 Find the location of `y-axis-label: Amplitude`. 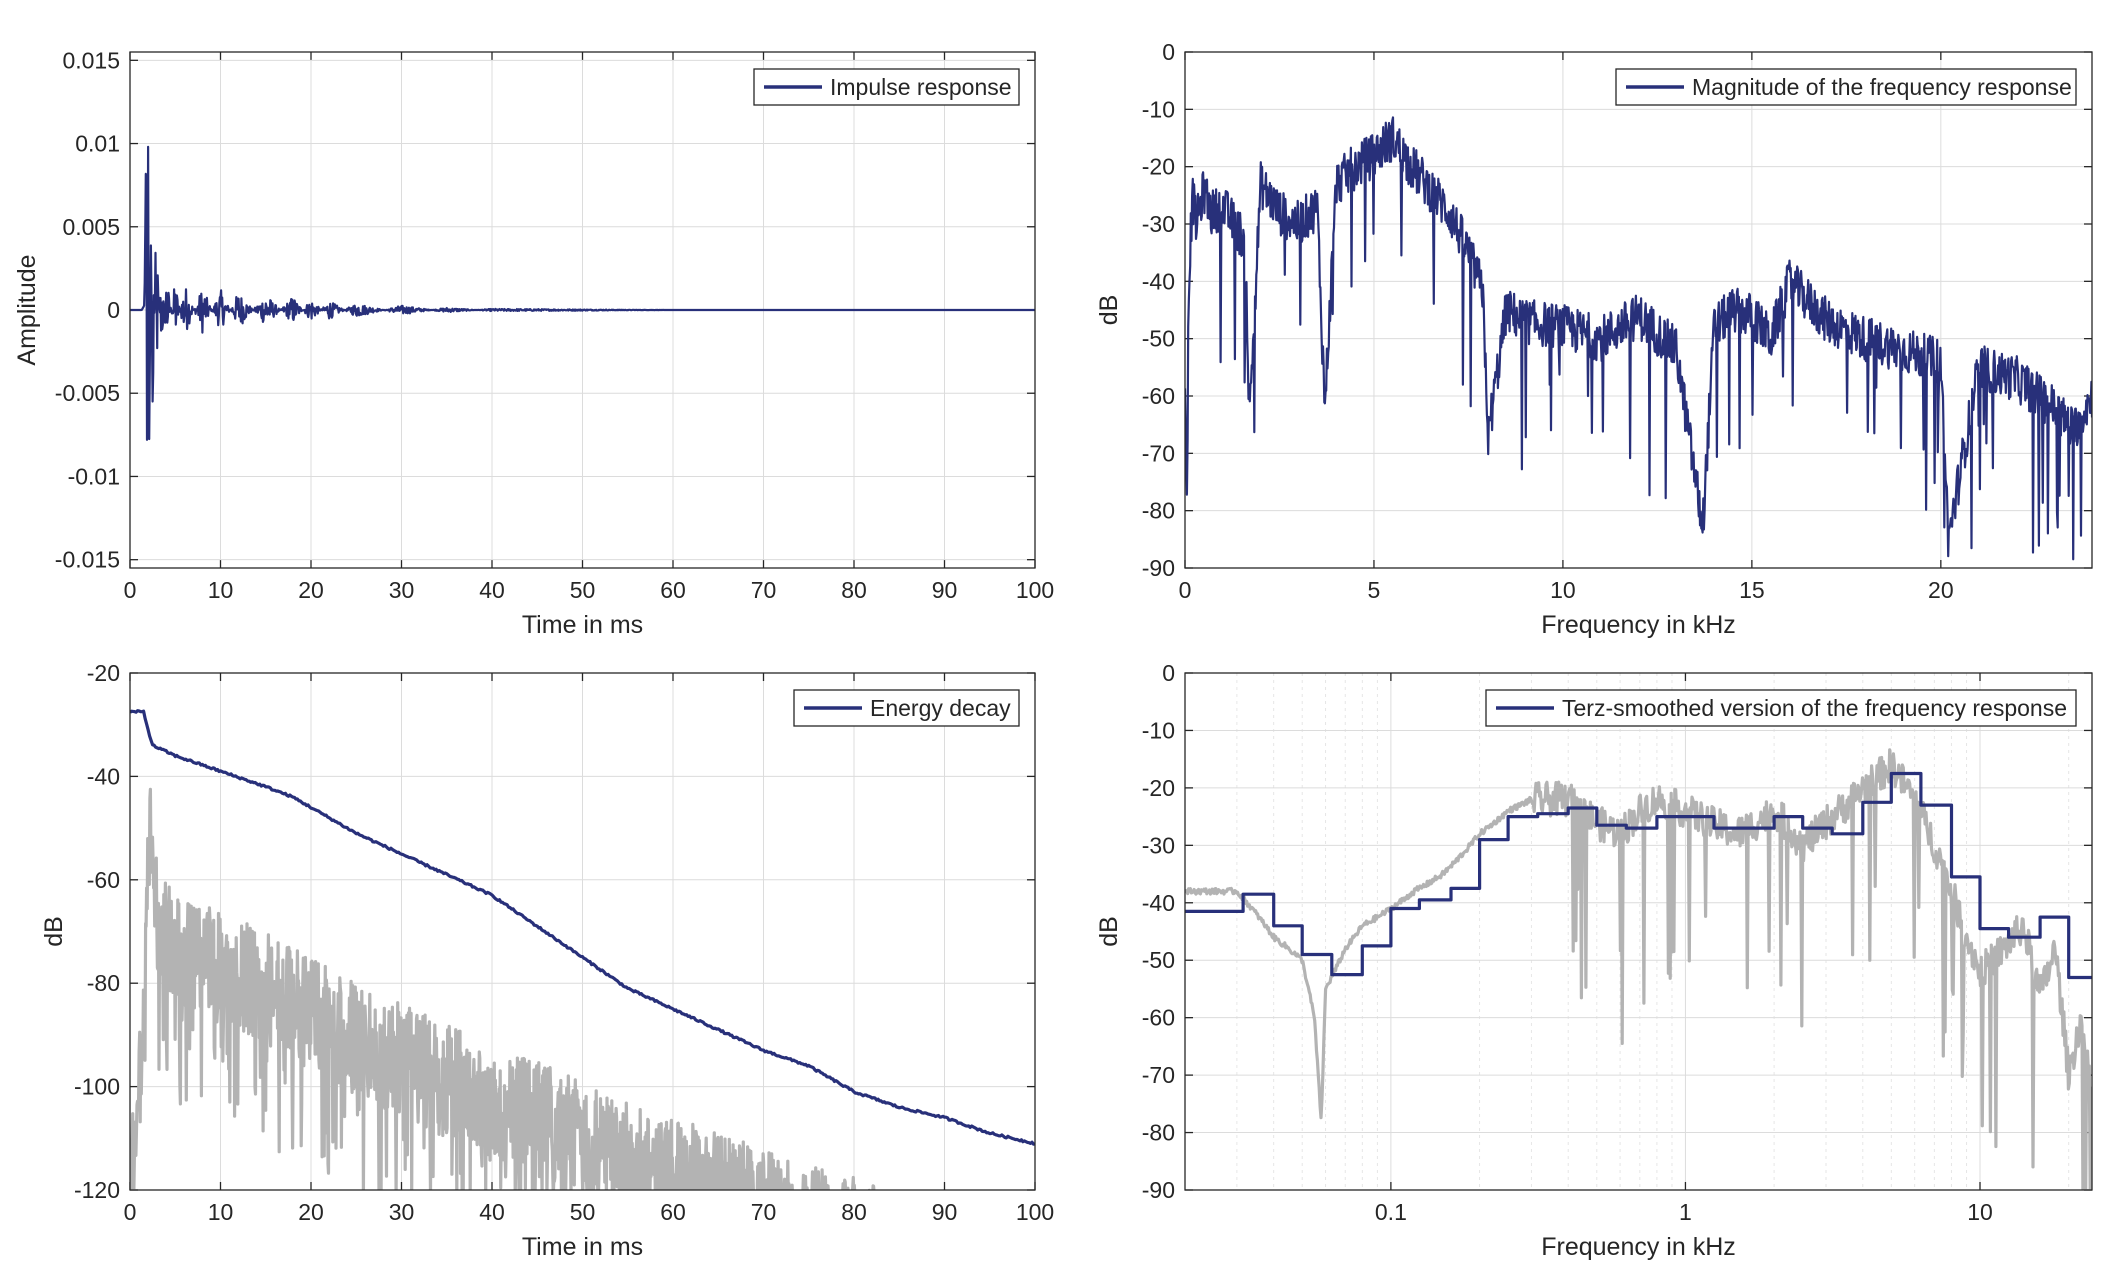

y-axis-label: Amplitude is located at coordinates (27, 309).